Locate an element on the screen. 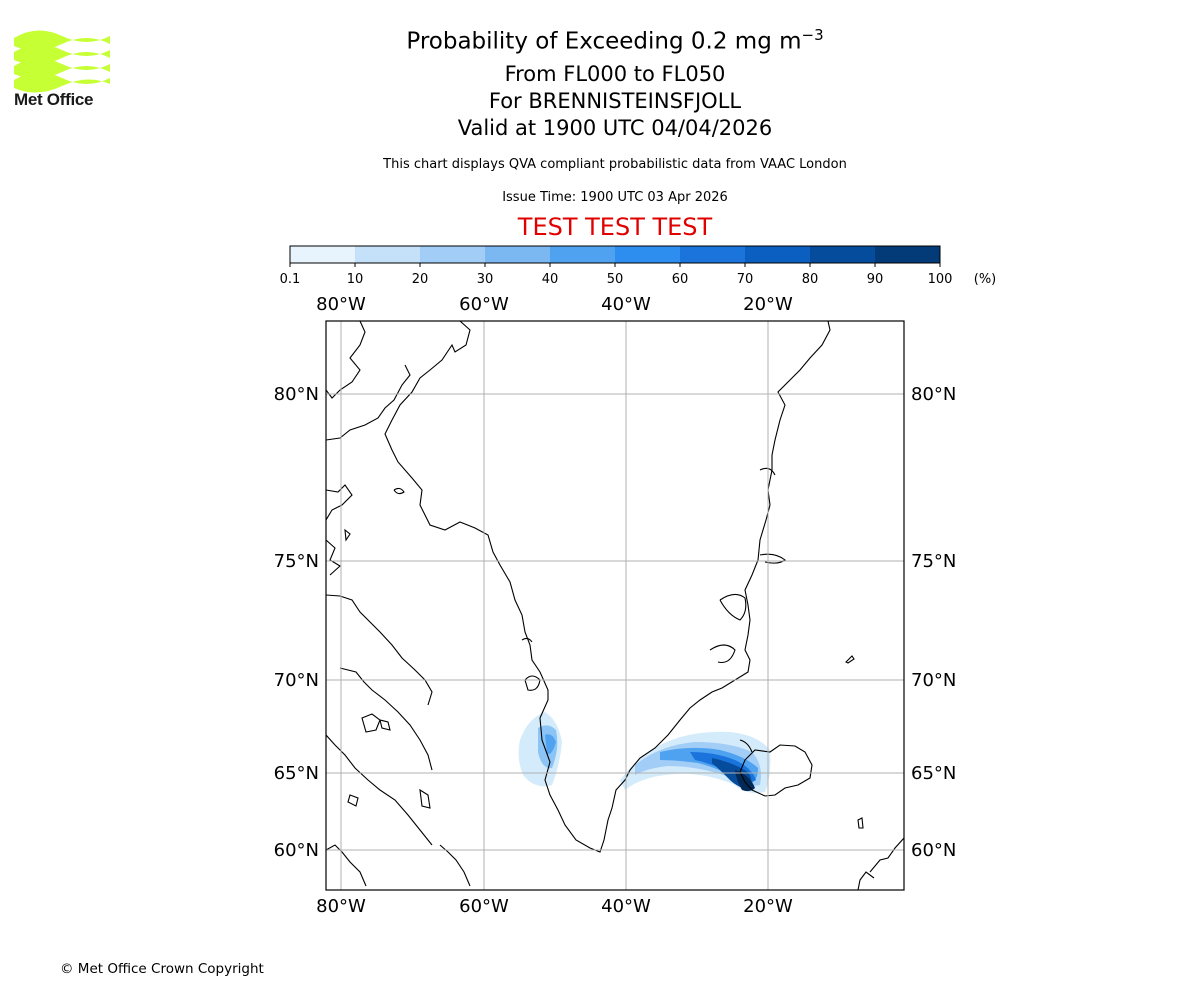 Image resolution: width=1200 pixels, height=1000 pixels. lat-label-left: 60°N is located at coordinates (296, 850).